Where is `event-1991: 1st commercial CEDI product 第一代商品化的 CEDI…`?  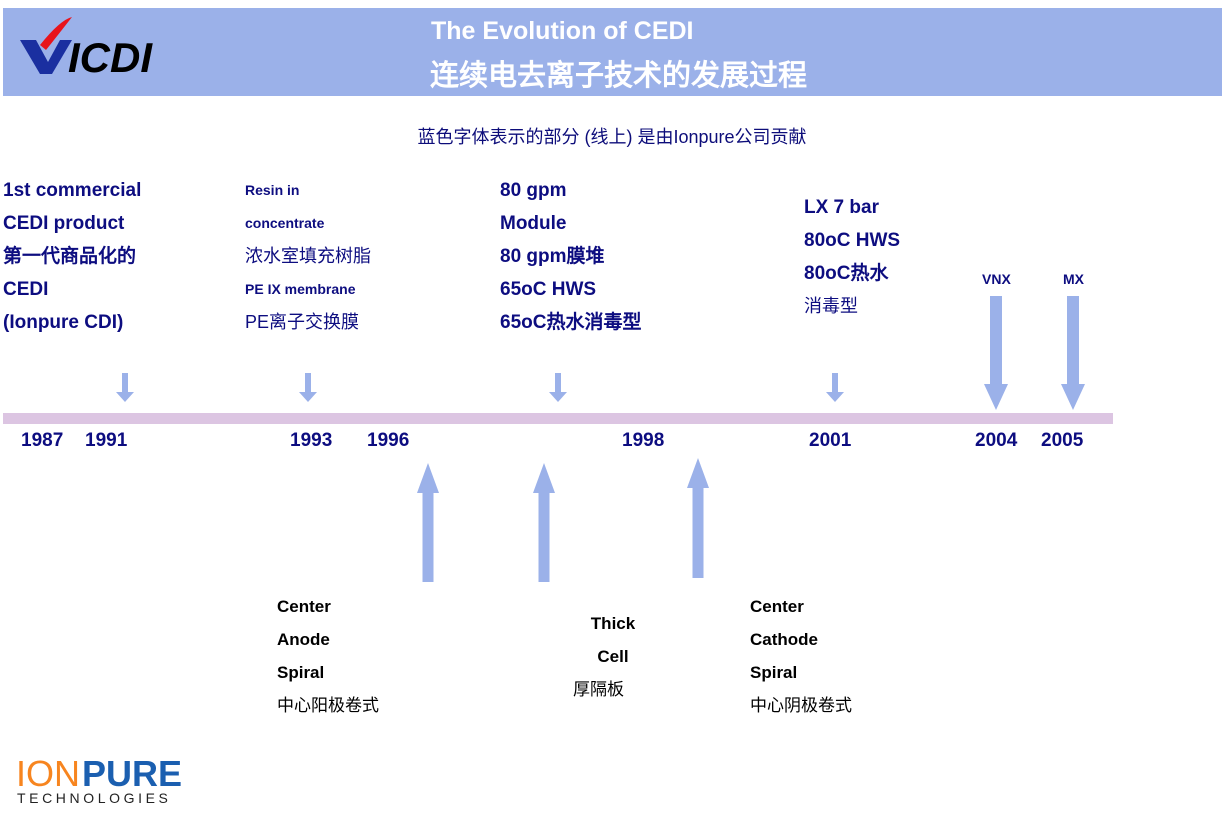 event-1991: 1st commercial CEDI product 第一代商品化的 CEDI… is located at coordinates (72, 256).